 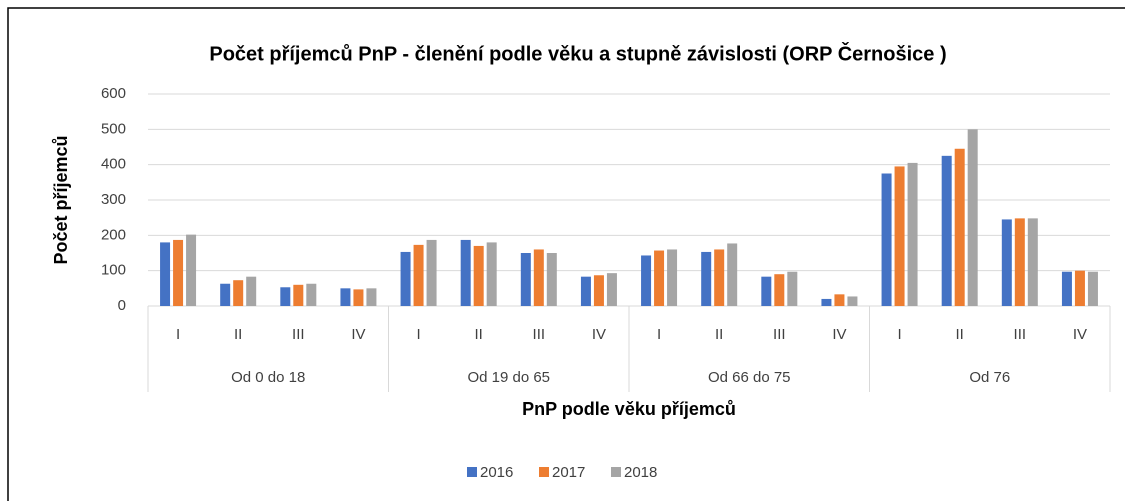 I want to click on x-axis-title: PnP podle věku příjemců, so click(x=629, y=409).